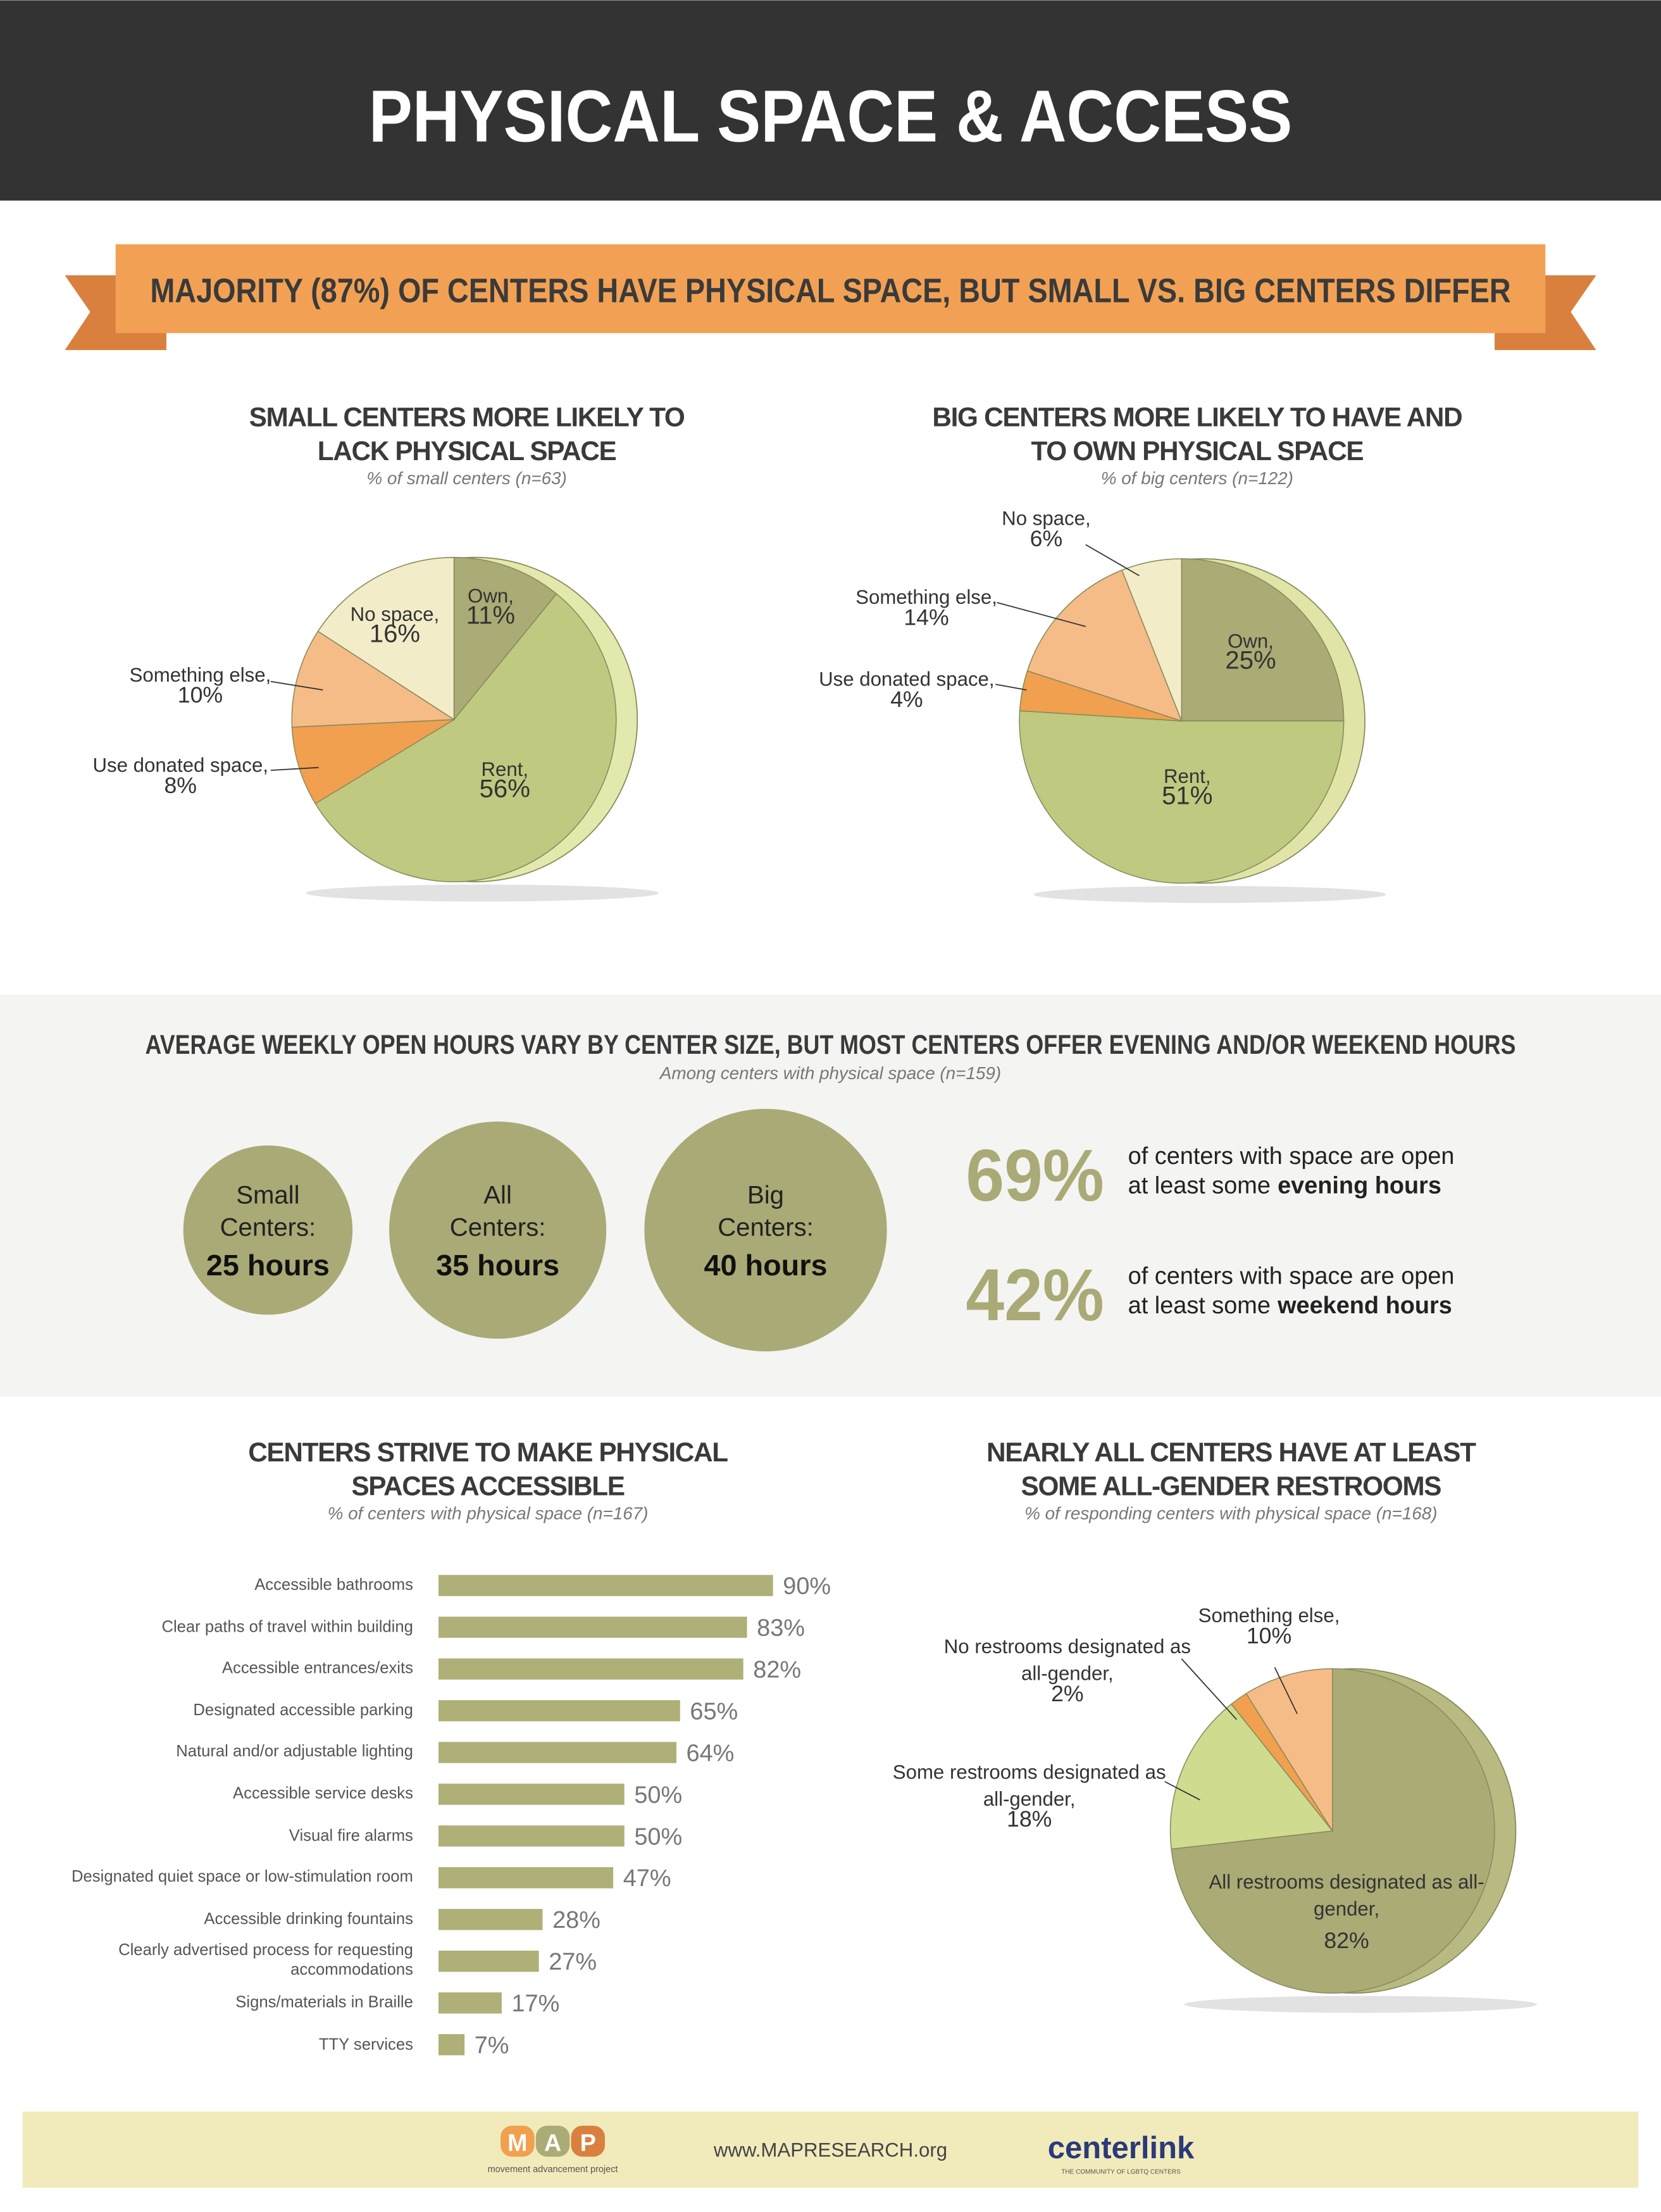 The width and height of the screenshot is (1661, 2212). What do you see at coordinates (303, 1711) in the screenshot?
I see `bar-category: Designated accessible parking` at bounding box center [303, 1711].